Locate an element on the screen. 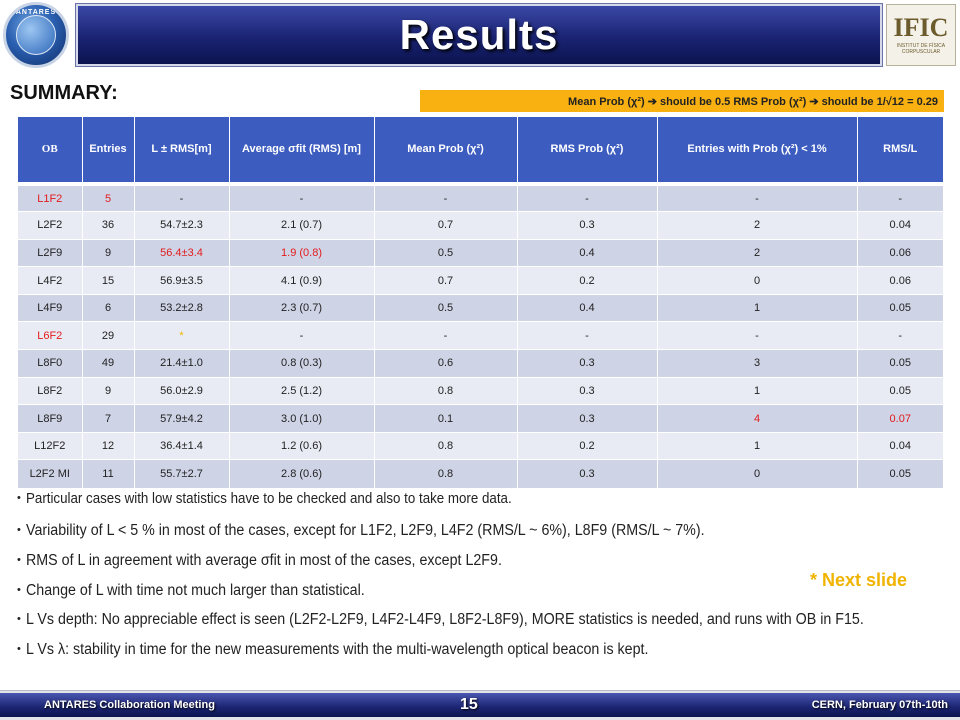 This screenshot has height=720, width=960. footer-meeting: ANTARES Collaboration Meeting is located at coordinates (129, 705).